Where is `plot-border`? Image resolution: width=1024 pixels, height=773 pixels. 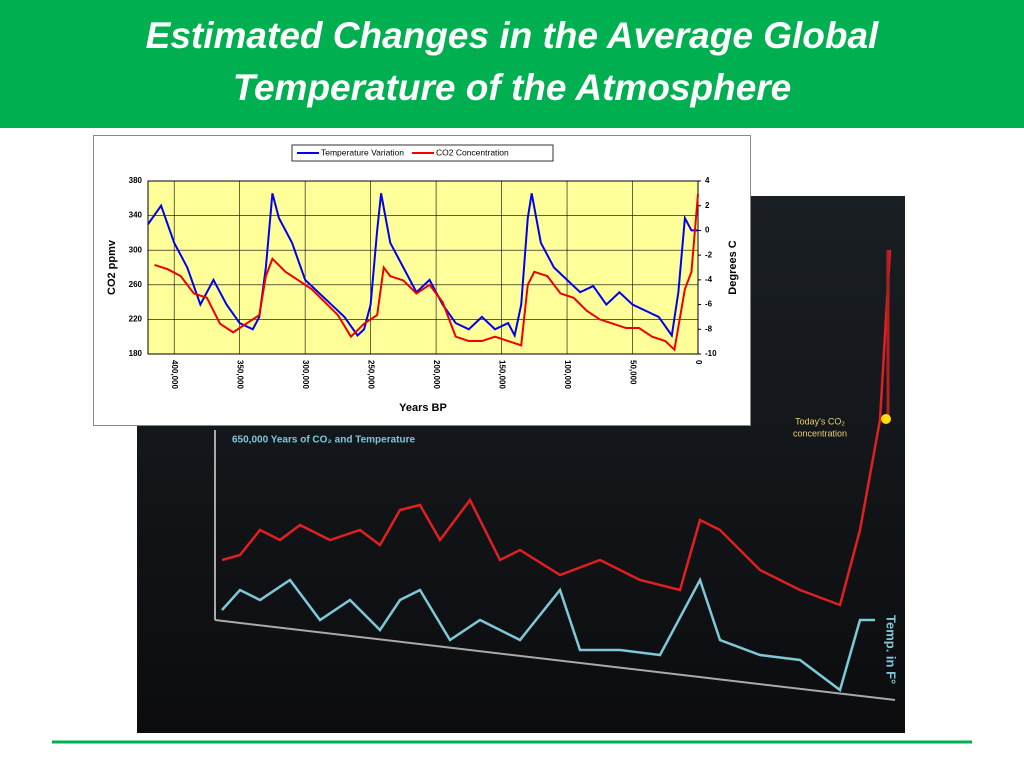
plot-border is located at coordinates (423, 267).